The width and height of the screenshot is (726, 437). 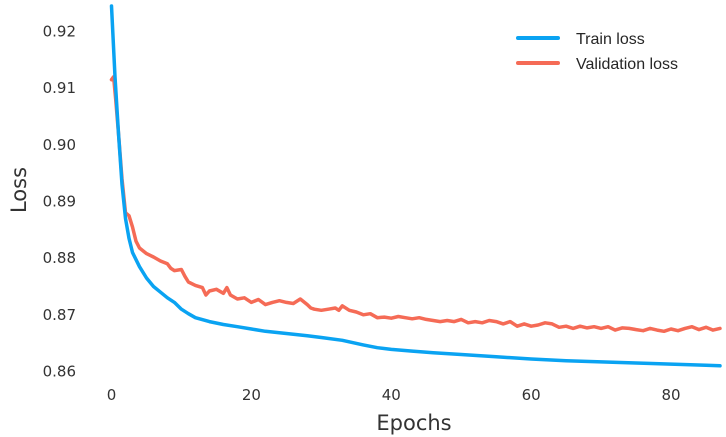 I want to click on y-axis-label: Loss, so click(x=19, y=190).